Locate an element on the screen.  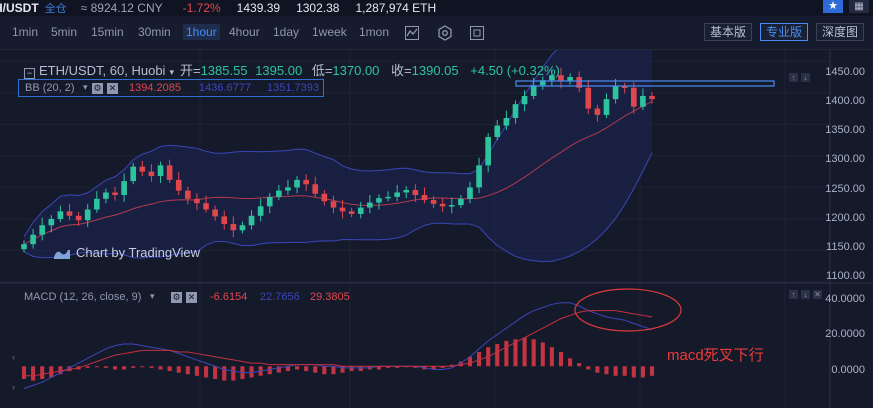
grid-icon: ▦ is located at coordinates (859, 6).